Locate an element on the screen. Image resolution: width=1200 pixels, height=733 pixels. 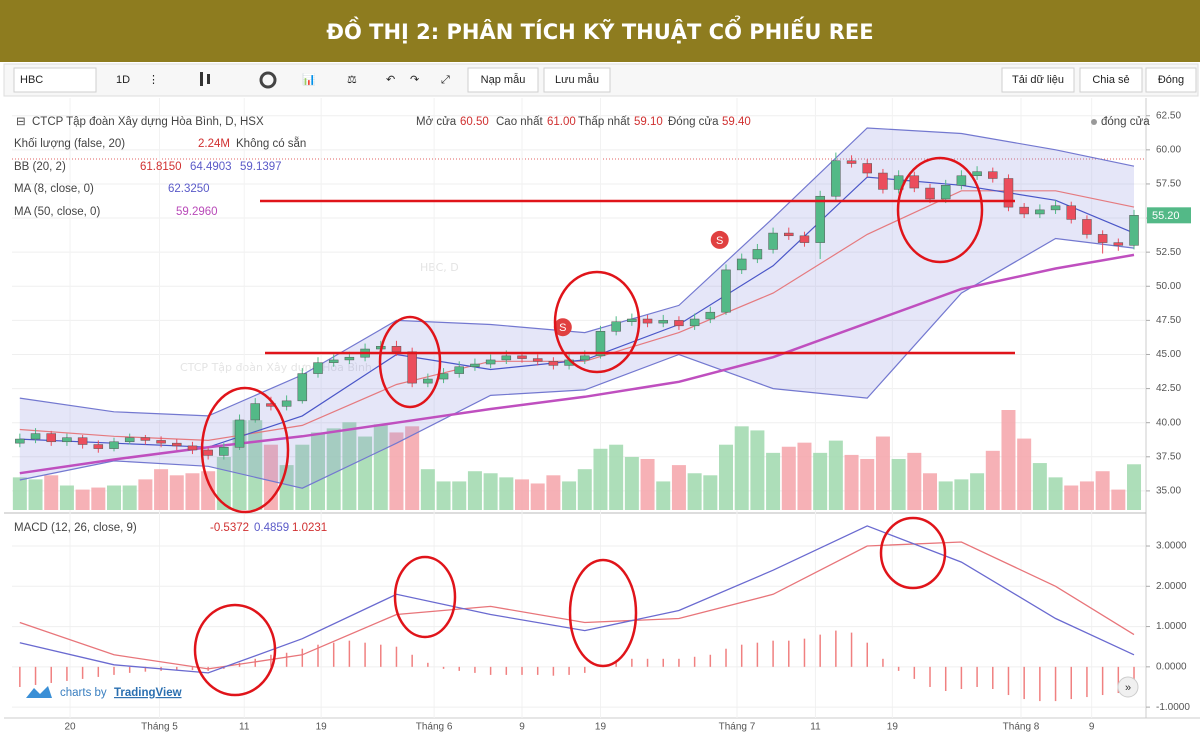
symbol-box is located at coordinates (55, 80).